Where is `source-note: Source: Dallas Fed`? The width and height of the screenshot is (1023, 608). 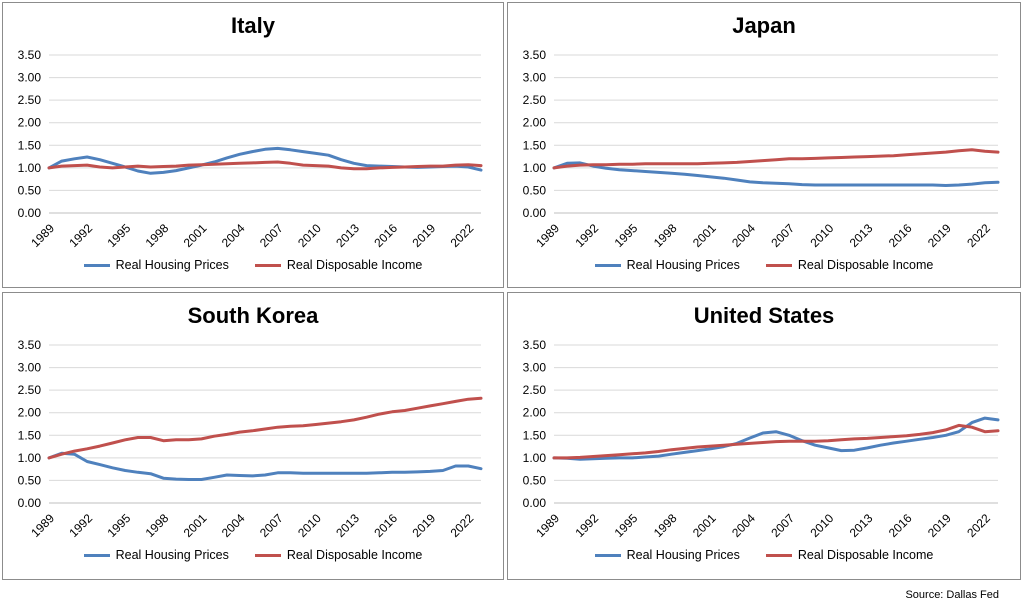 source-note: Source: Dallas Fed is located at coordinates (952, 595).